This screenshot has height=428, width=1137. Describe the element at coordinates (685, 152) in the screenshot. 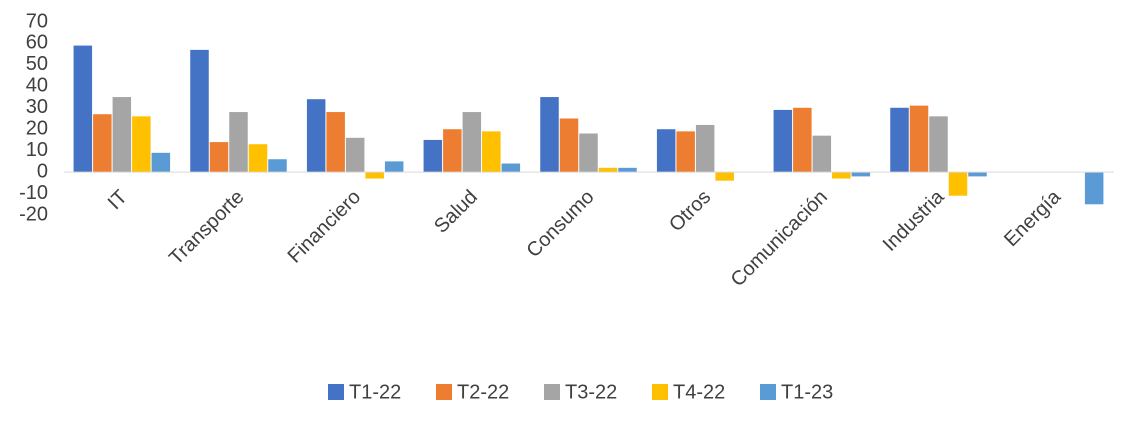

I see `bar-T2-22-Otros` at that location.